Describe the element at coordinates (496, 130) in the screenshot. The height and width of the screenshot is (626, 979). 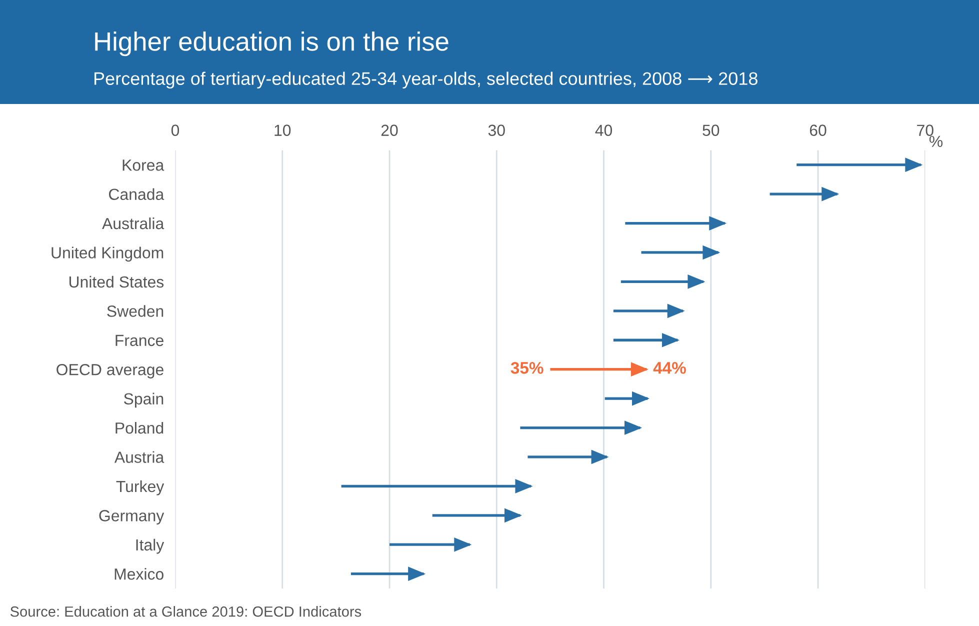
I see `x-tick-label: 30` at that location.